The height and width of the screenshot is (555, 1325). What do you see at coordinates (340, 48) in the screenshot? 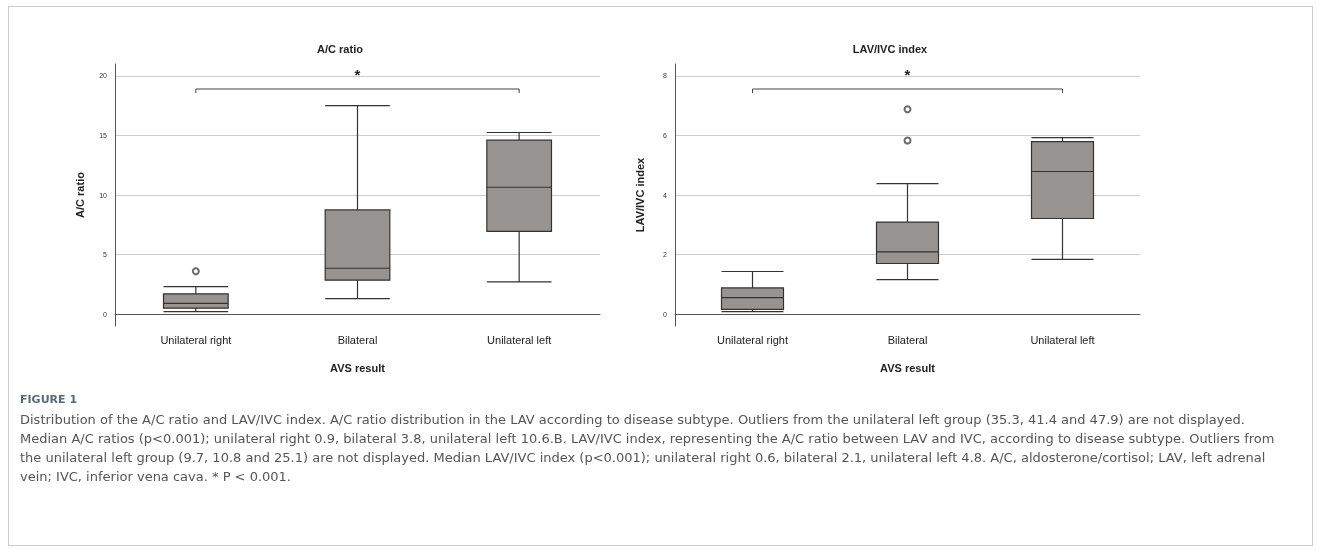
I see `chart-title: A/C ratio` at bounding box center [340, 48].